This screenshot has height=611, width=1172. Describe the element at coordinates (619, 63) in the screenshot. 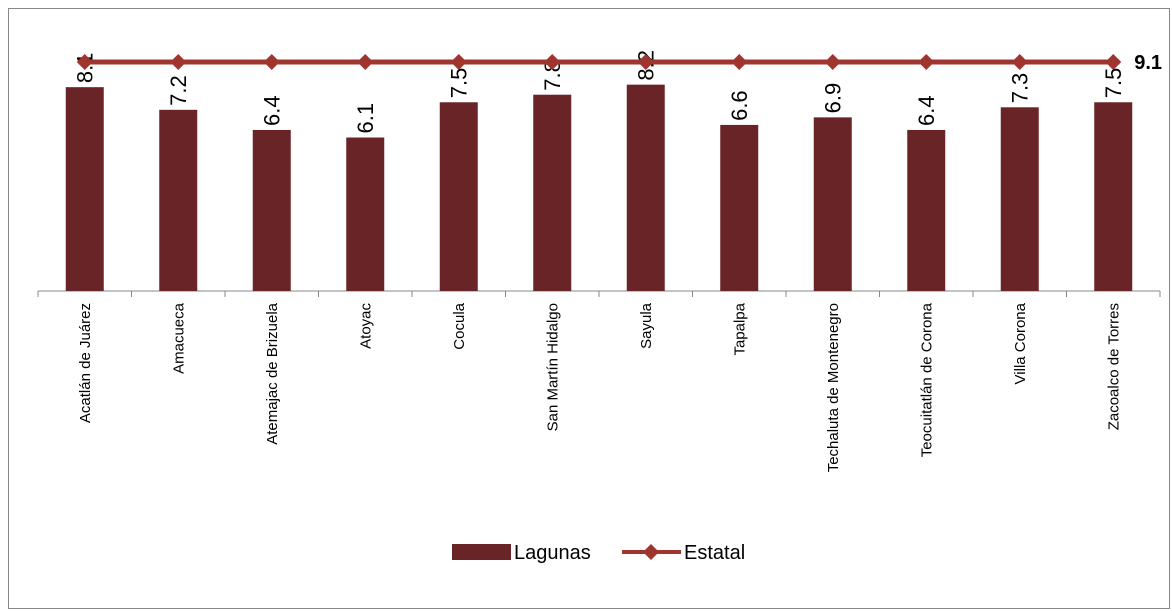

I see `line-series-estatal: 9.1` at that location.